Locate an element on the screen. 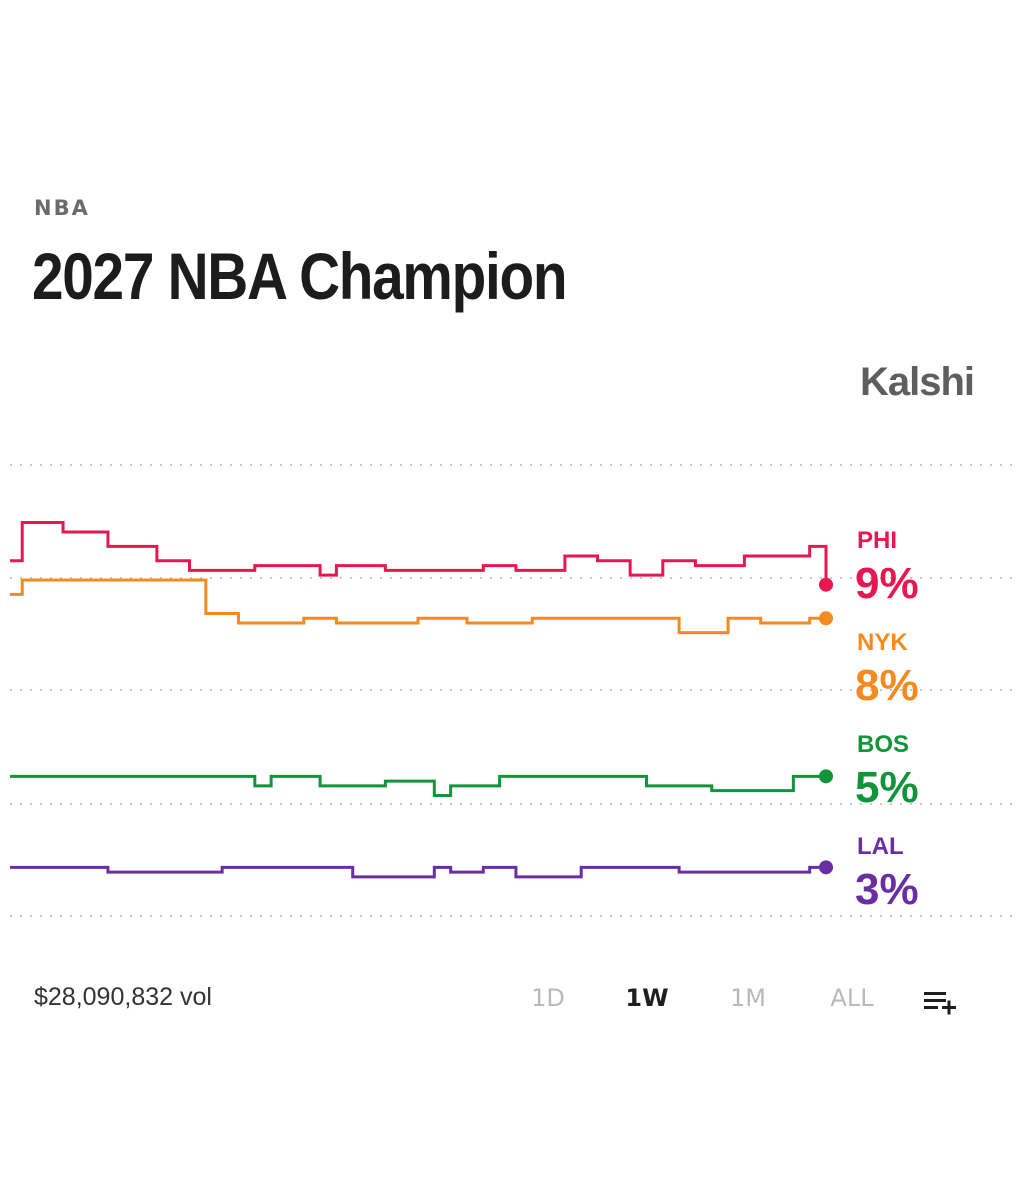  legend-value-phi: 9% is located at coordinates (887, 583).